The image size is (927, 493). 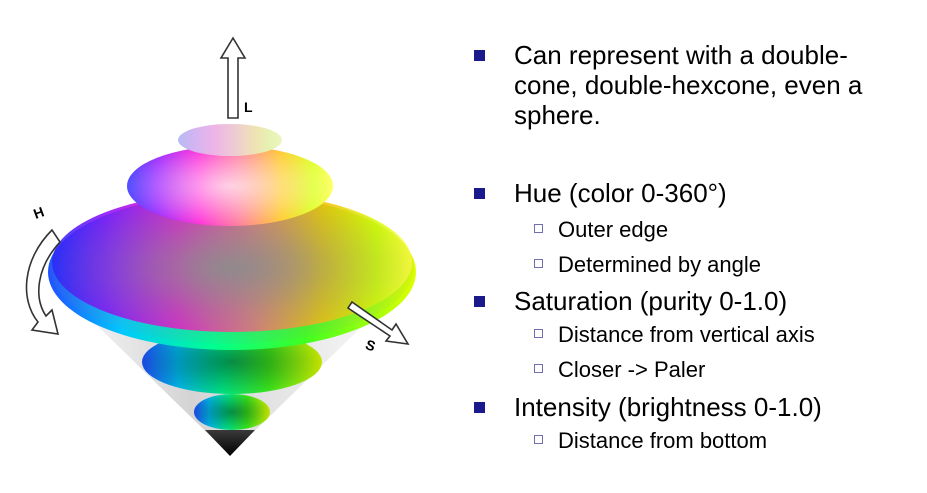 I want to click on bullet-line: Hue (color 0-360°), so click(x=620, y=193).